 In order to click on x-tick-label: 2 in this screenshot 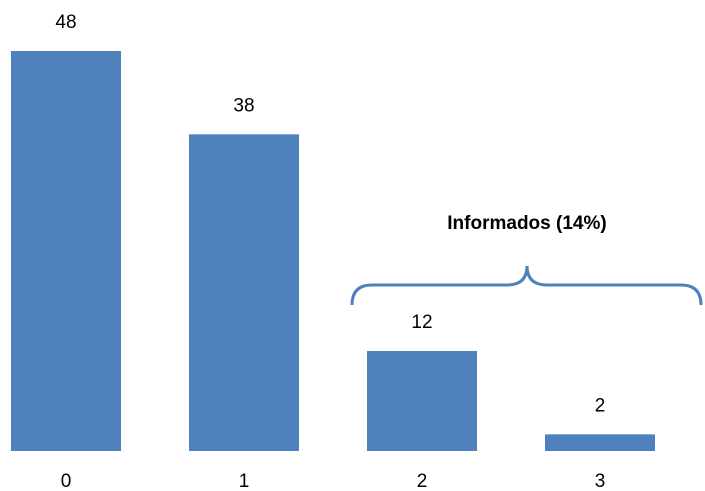, I will do `click(422, 481)`.